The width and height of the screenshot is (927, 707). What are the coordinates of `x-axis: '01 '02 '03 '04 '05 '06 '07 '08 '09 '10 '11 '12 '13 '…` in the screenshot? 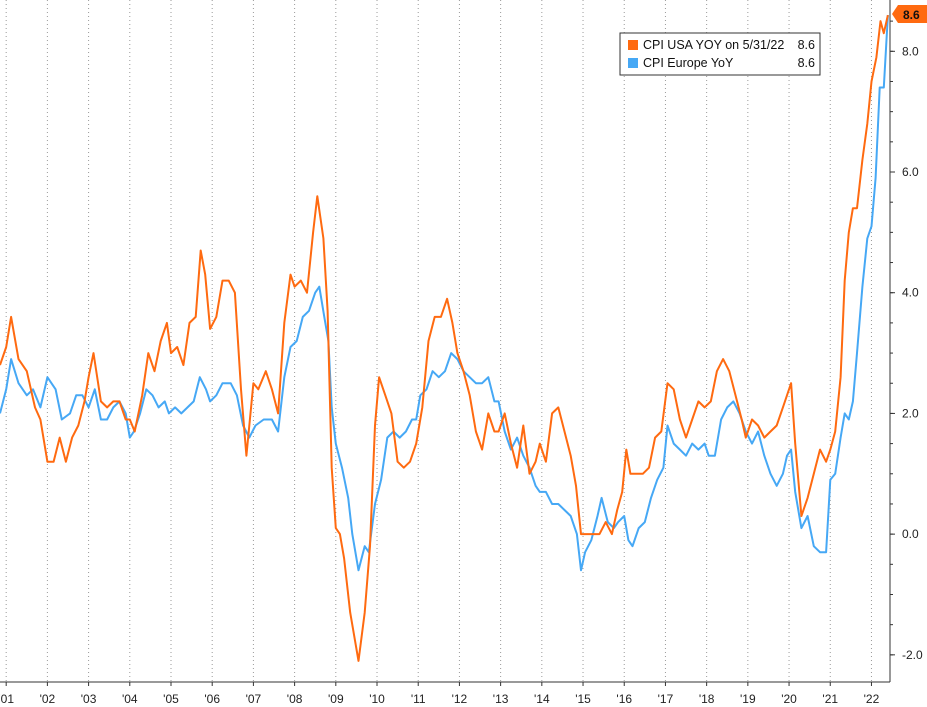 It's located at (445, 693).